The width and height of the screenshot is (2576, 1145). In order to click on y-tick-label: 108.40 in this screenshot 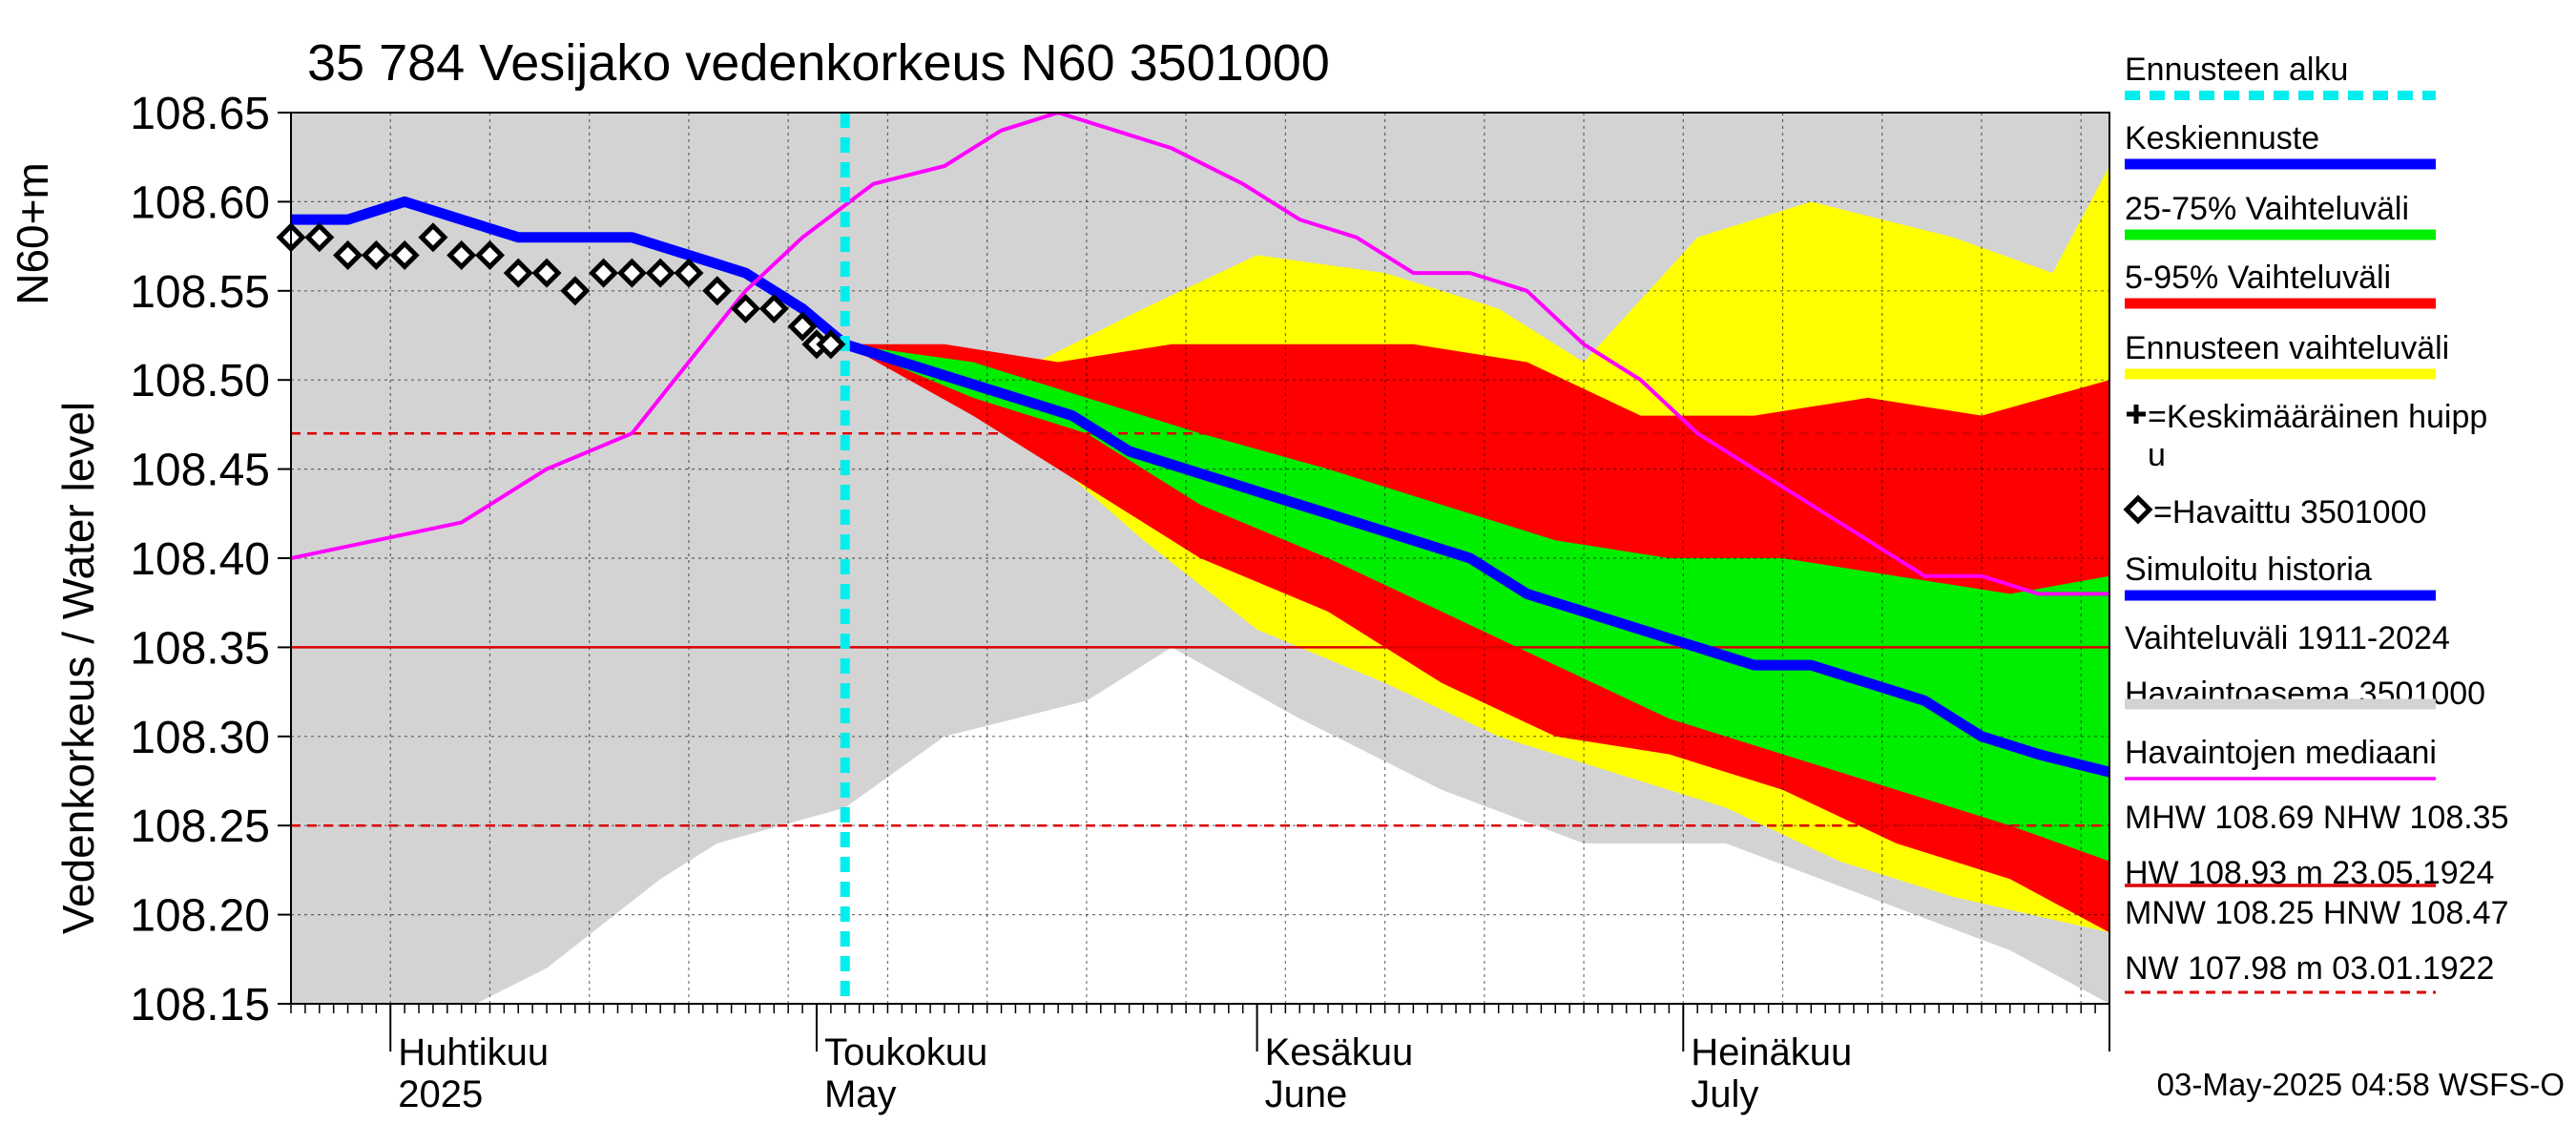, I will do `click(200, 559)`.